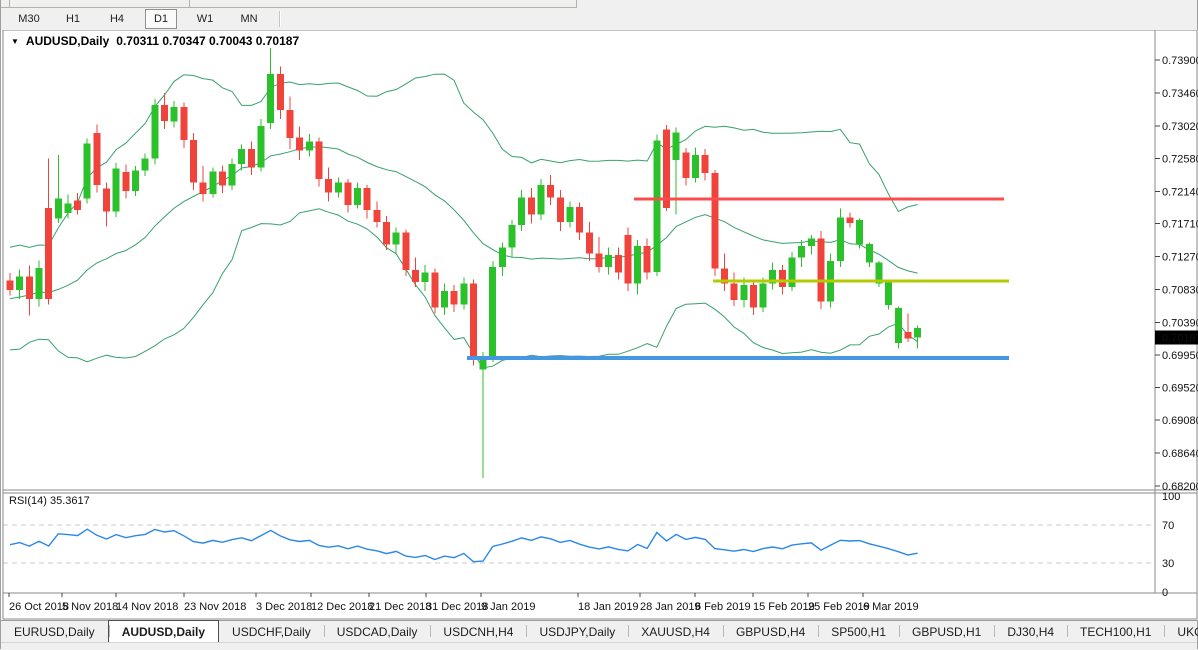  Describe the element at coordinates (271, 631) in the screenshot. I see `tab-usdchf-daily: USDCHF,Daily` at that location.